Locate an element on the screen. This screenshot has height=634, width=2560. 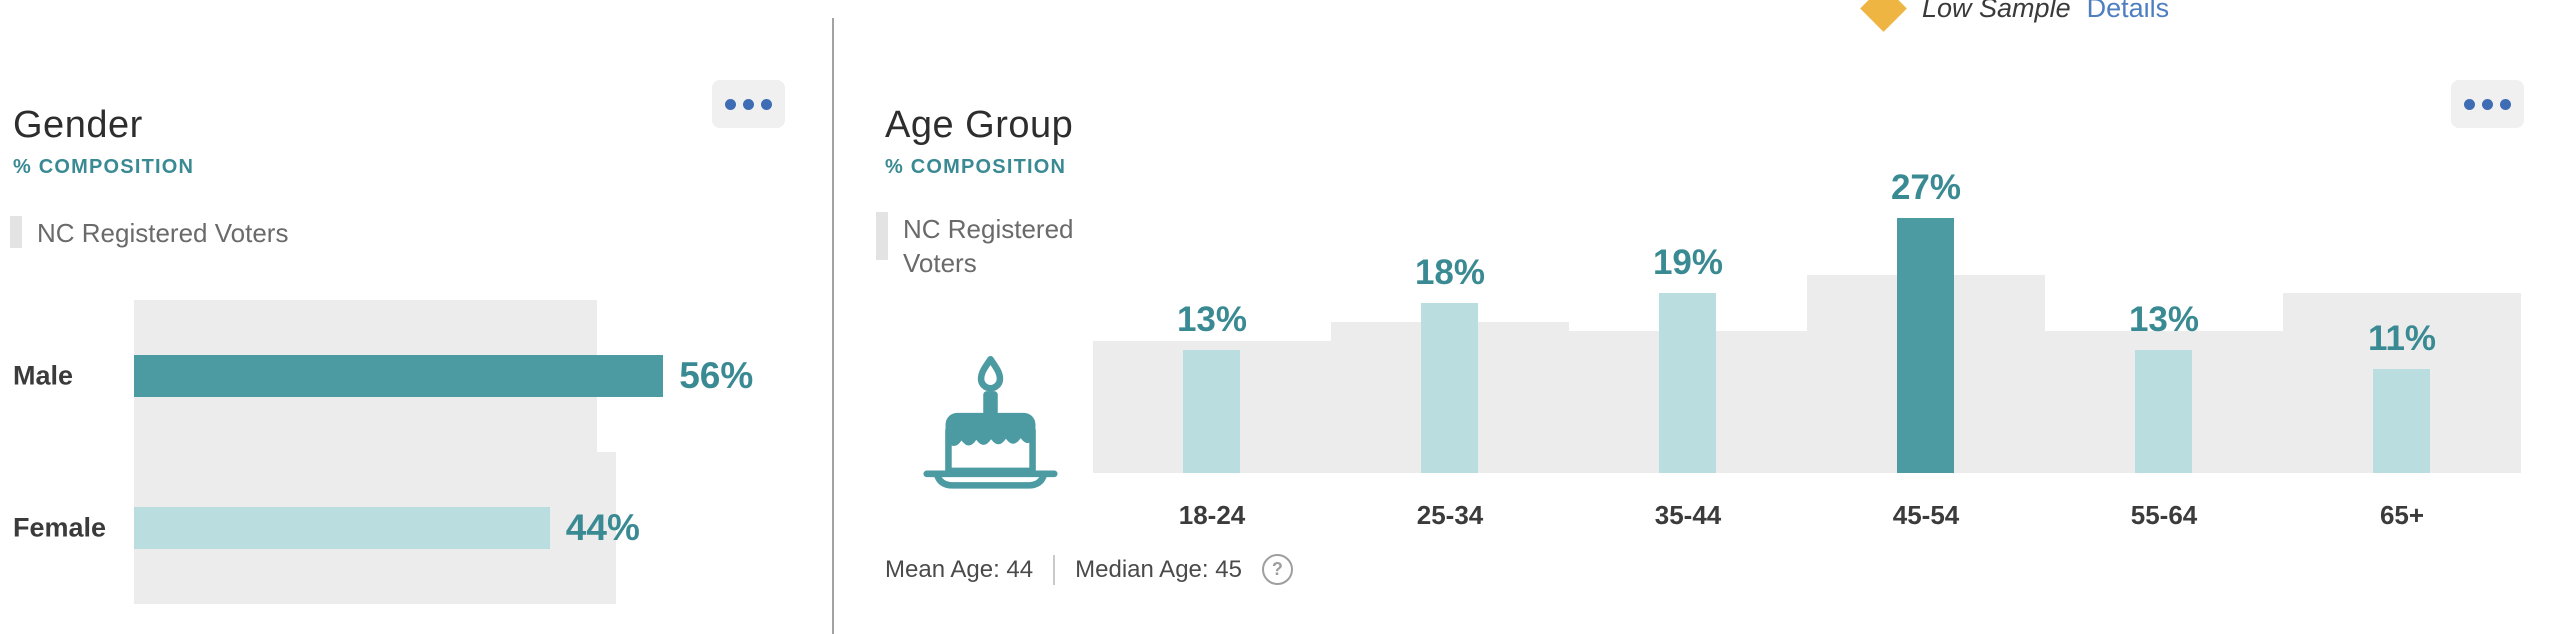
age-column: 19% 35-44 is located at coordinates (1688, 335).